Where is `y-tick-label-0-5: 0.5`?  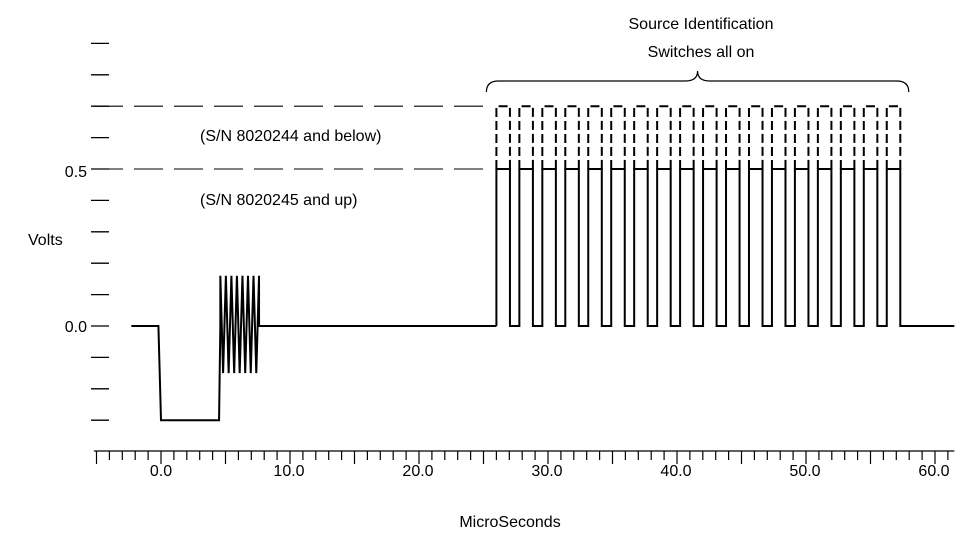 y-tick-label-0-5: 0.5 is located at coordinates (76, 172).